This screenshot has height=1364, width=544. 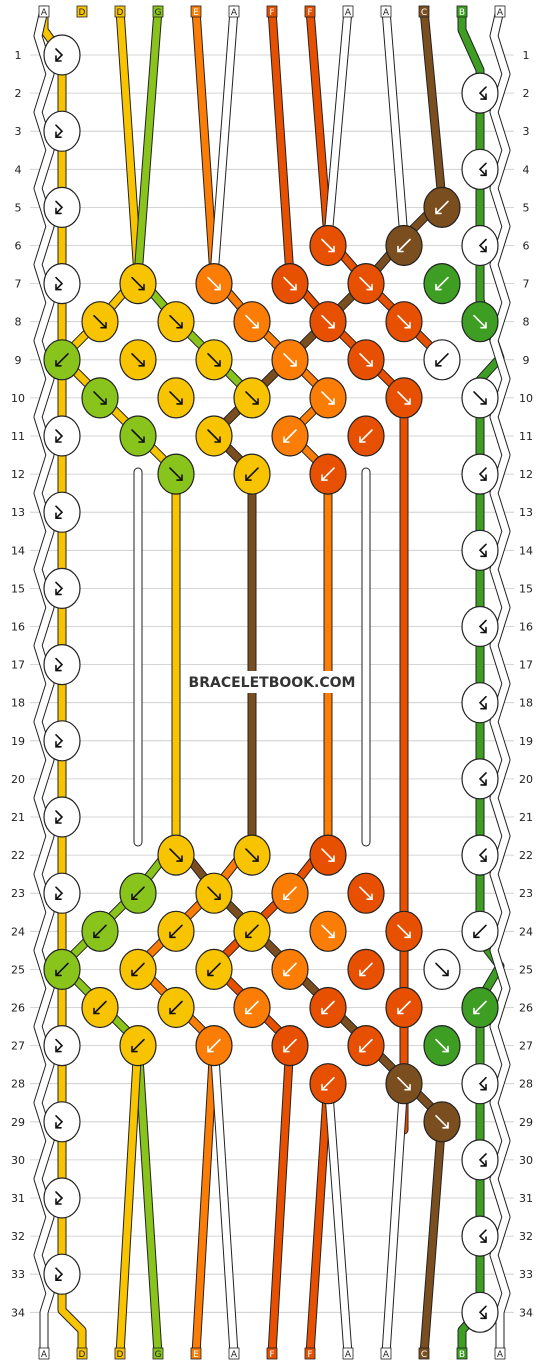 What do you see at coordinates (18, 779) in the screenshot?
I see `row-number-left: 20` at bounding box center [18, 779].